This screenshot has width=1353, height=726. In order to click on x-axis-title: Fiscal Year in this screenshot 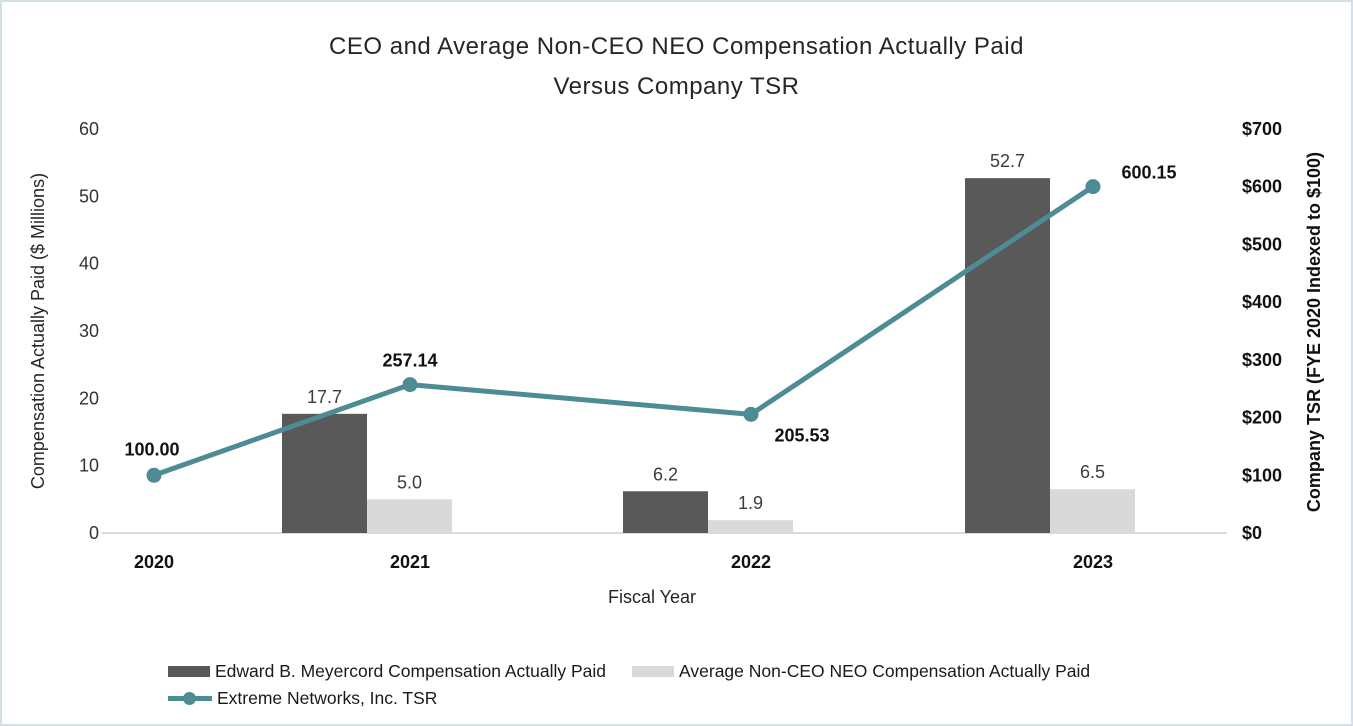, I will do `click(652, 597)`.